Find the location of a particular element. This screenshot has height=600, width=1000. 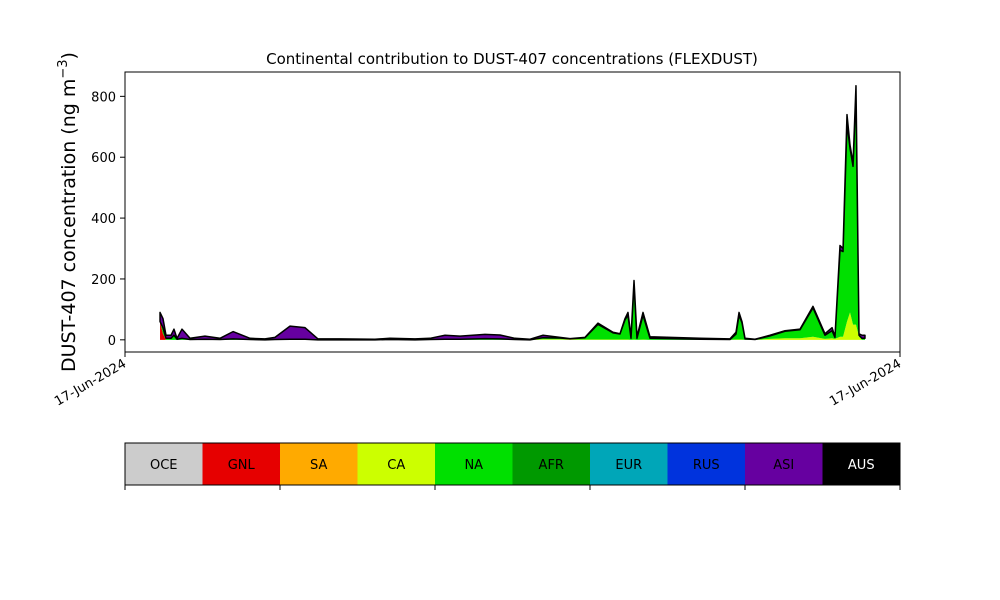

legend-label: NA is located at coordinates (473, 465).